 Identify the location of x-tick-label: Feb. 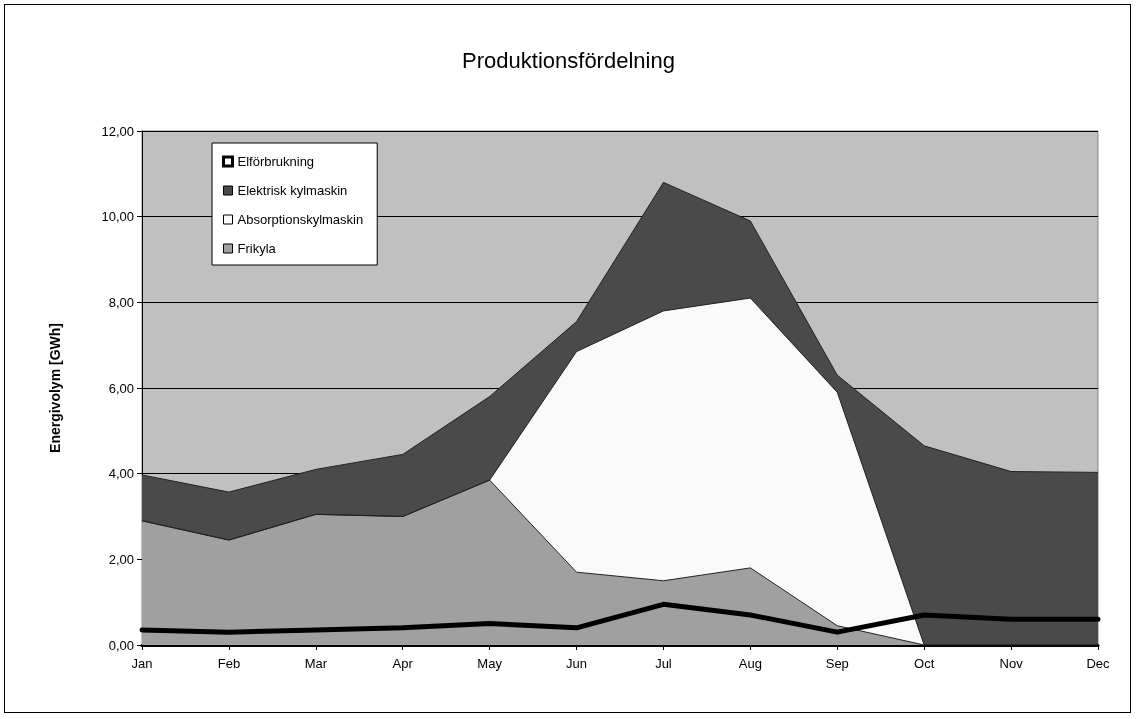
(229, 663).